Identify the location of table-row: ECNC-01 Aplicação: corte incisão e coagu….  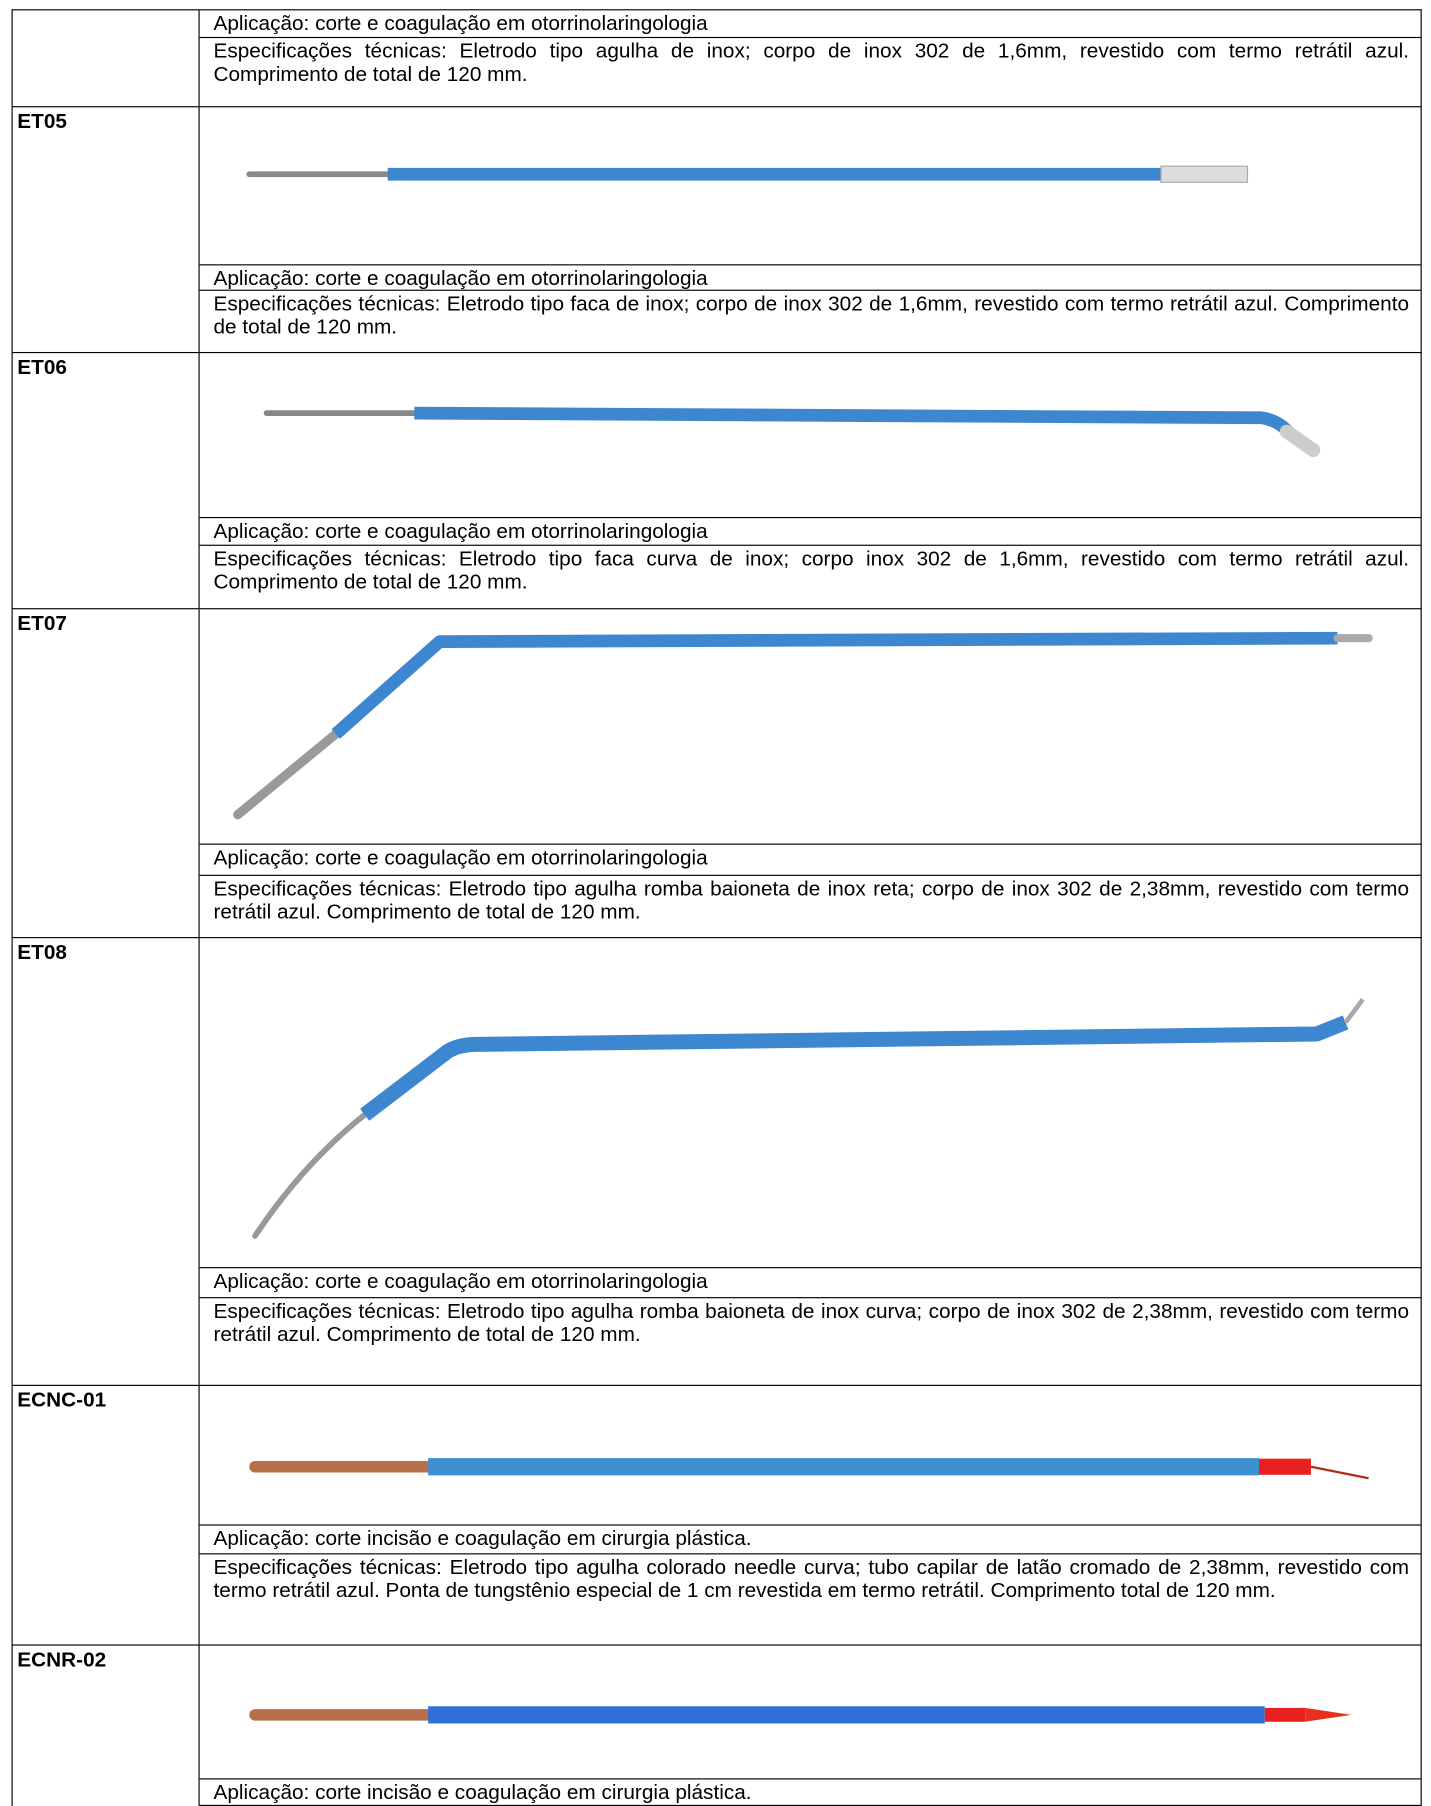
(716, 1514).